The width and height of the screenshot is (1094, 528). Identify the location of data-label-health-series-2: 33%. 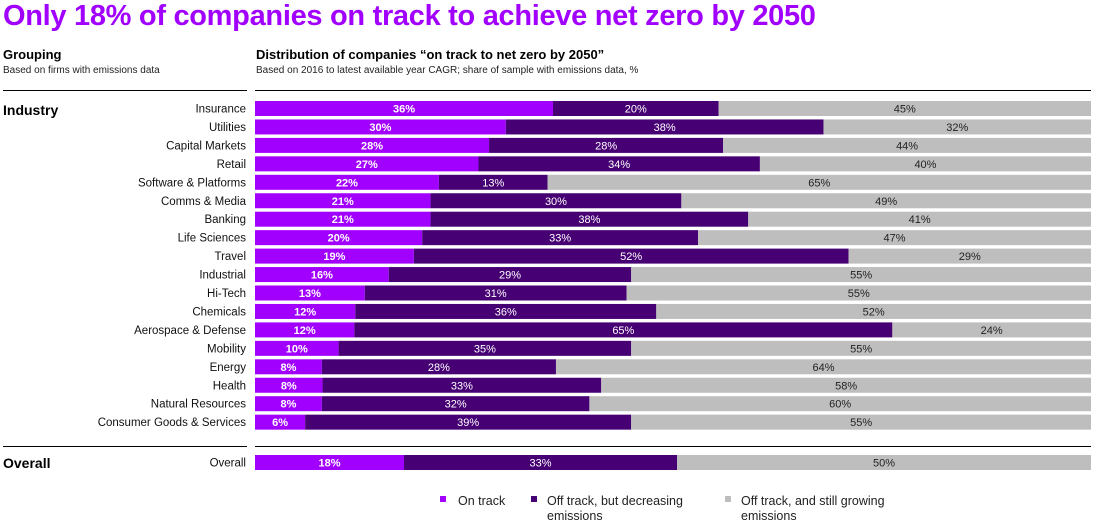
(462, 386).